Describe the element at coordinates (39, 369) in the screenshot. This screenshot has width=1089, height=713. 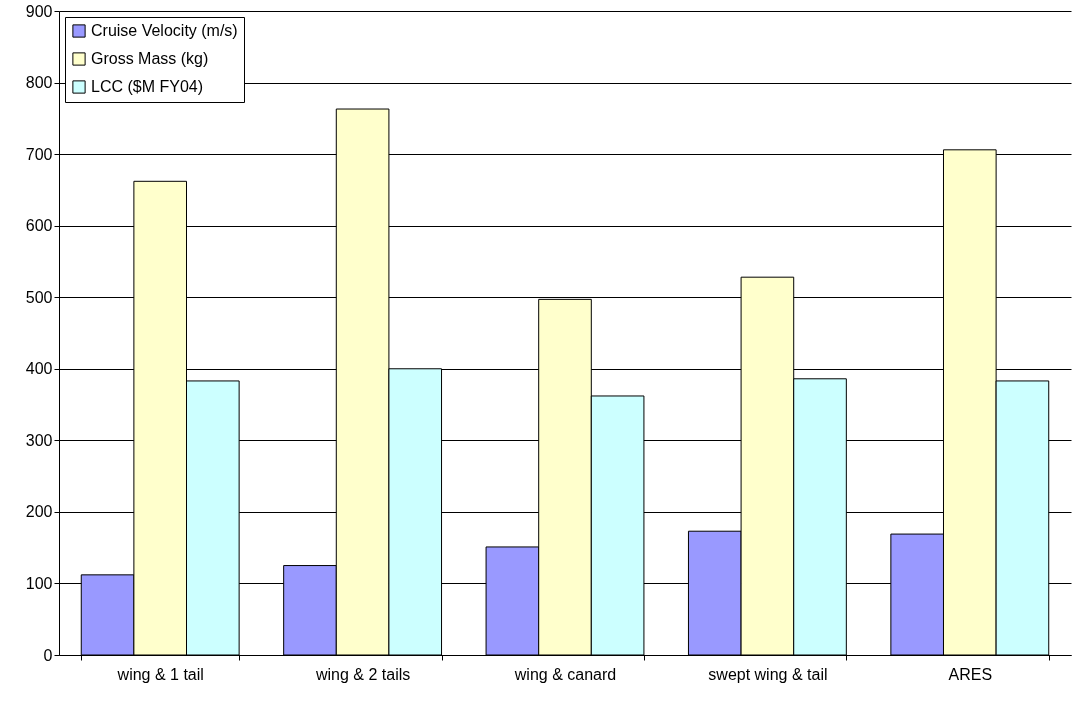
I see `y-tick-label: 400` at that location.